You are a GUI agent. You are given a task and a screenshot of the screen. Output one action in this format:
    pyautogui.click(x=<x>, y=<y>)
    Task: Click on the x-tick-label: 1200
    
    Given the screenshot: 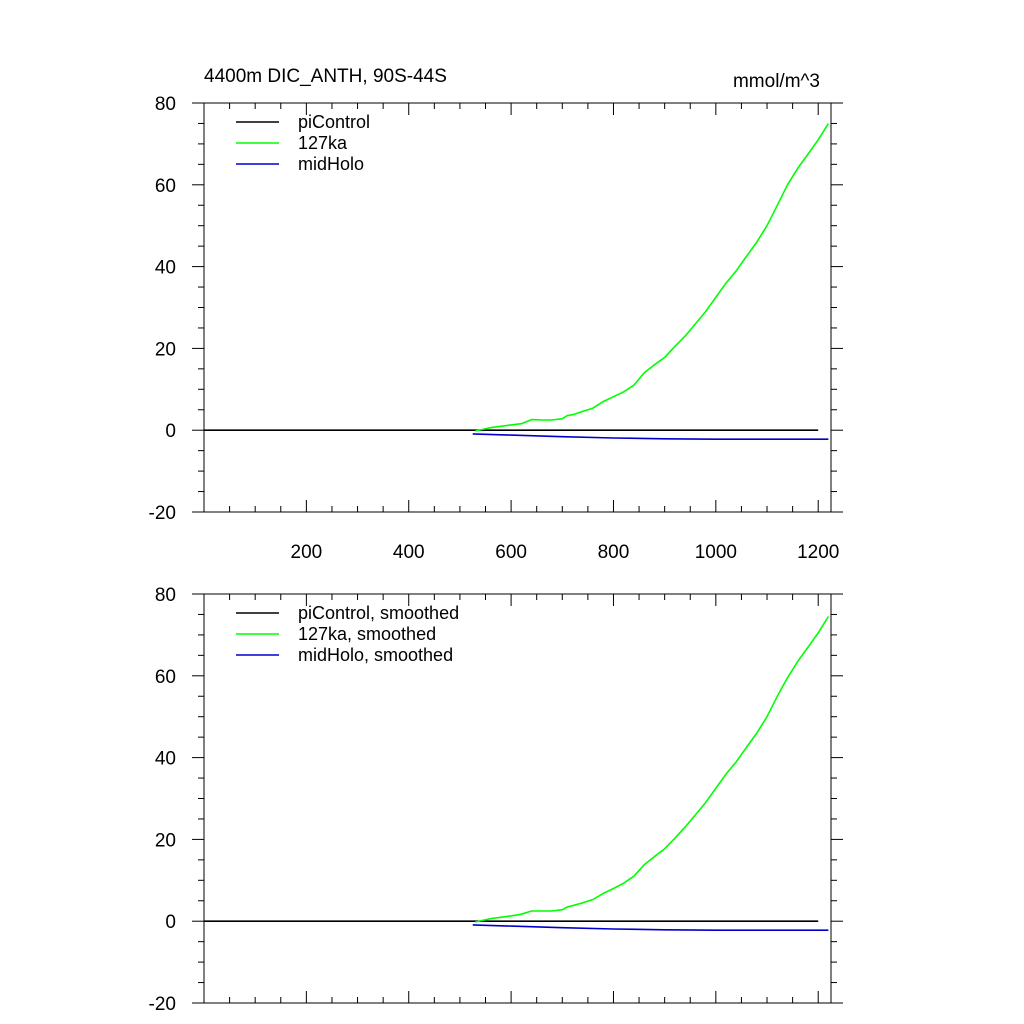 What is the action you would take?
    pyautogui.click(x=818, y=552)
    